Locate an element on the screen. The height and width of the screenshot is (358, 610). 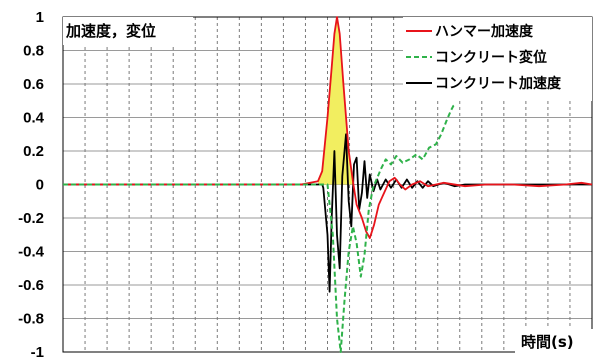
y-tick-label: -0.8 is located at coordinates (31, 319).